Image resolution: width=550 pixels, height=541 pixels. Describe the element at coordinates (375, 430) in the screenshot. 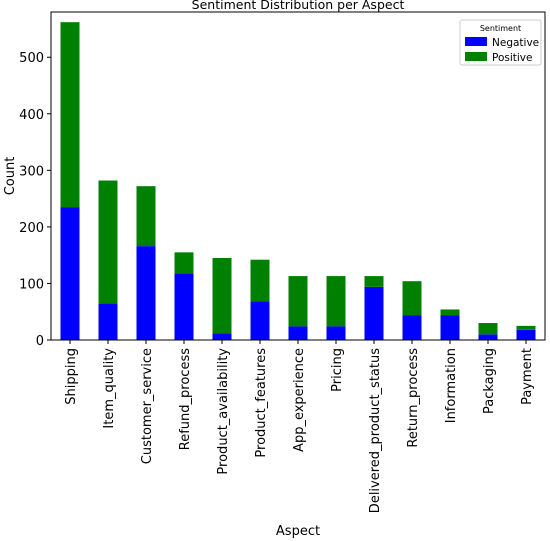

I see `x-tick-label: Delivered_product_status` at that location.